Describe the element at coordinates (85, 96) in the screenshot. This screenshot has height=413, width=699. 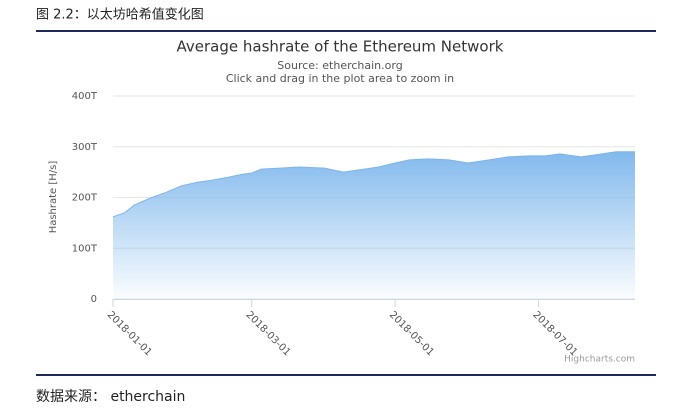
I see `y-tick-label: 400T` at that location.